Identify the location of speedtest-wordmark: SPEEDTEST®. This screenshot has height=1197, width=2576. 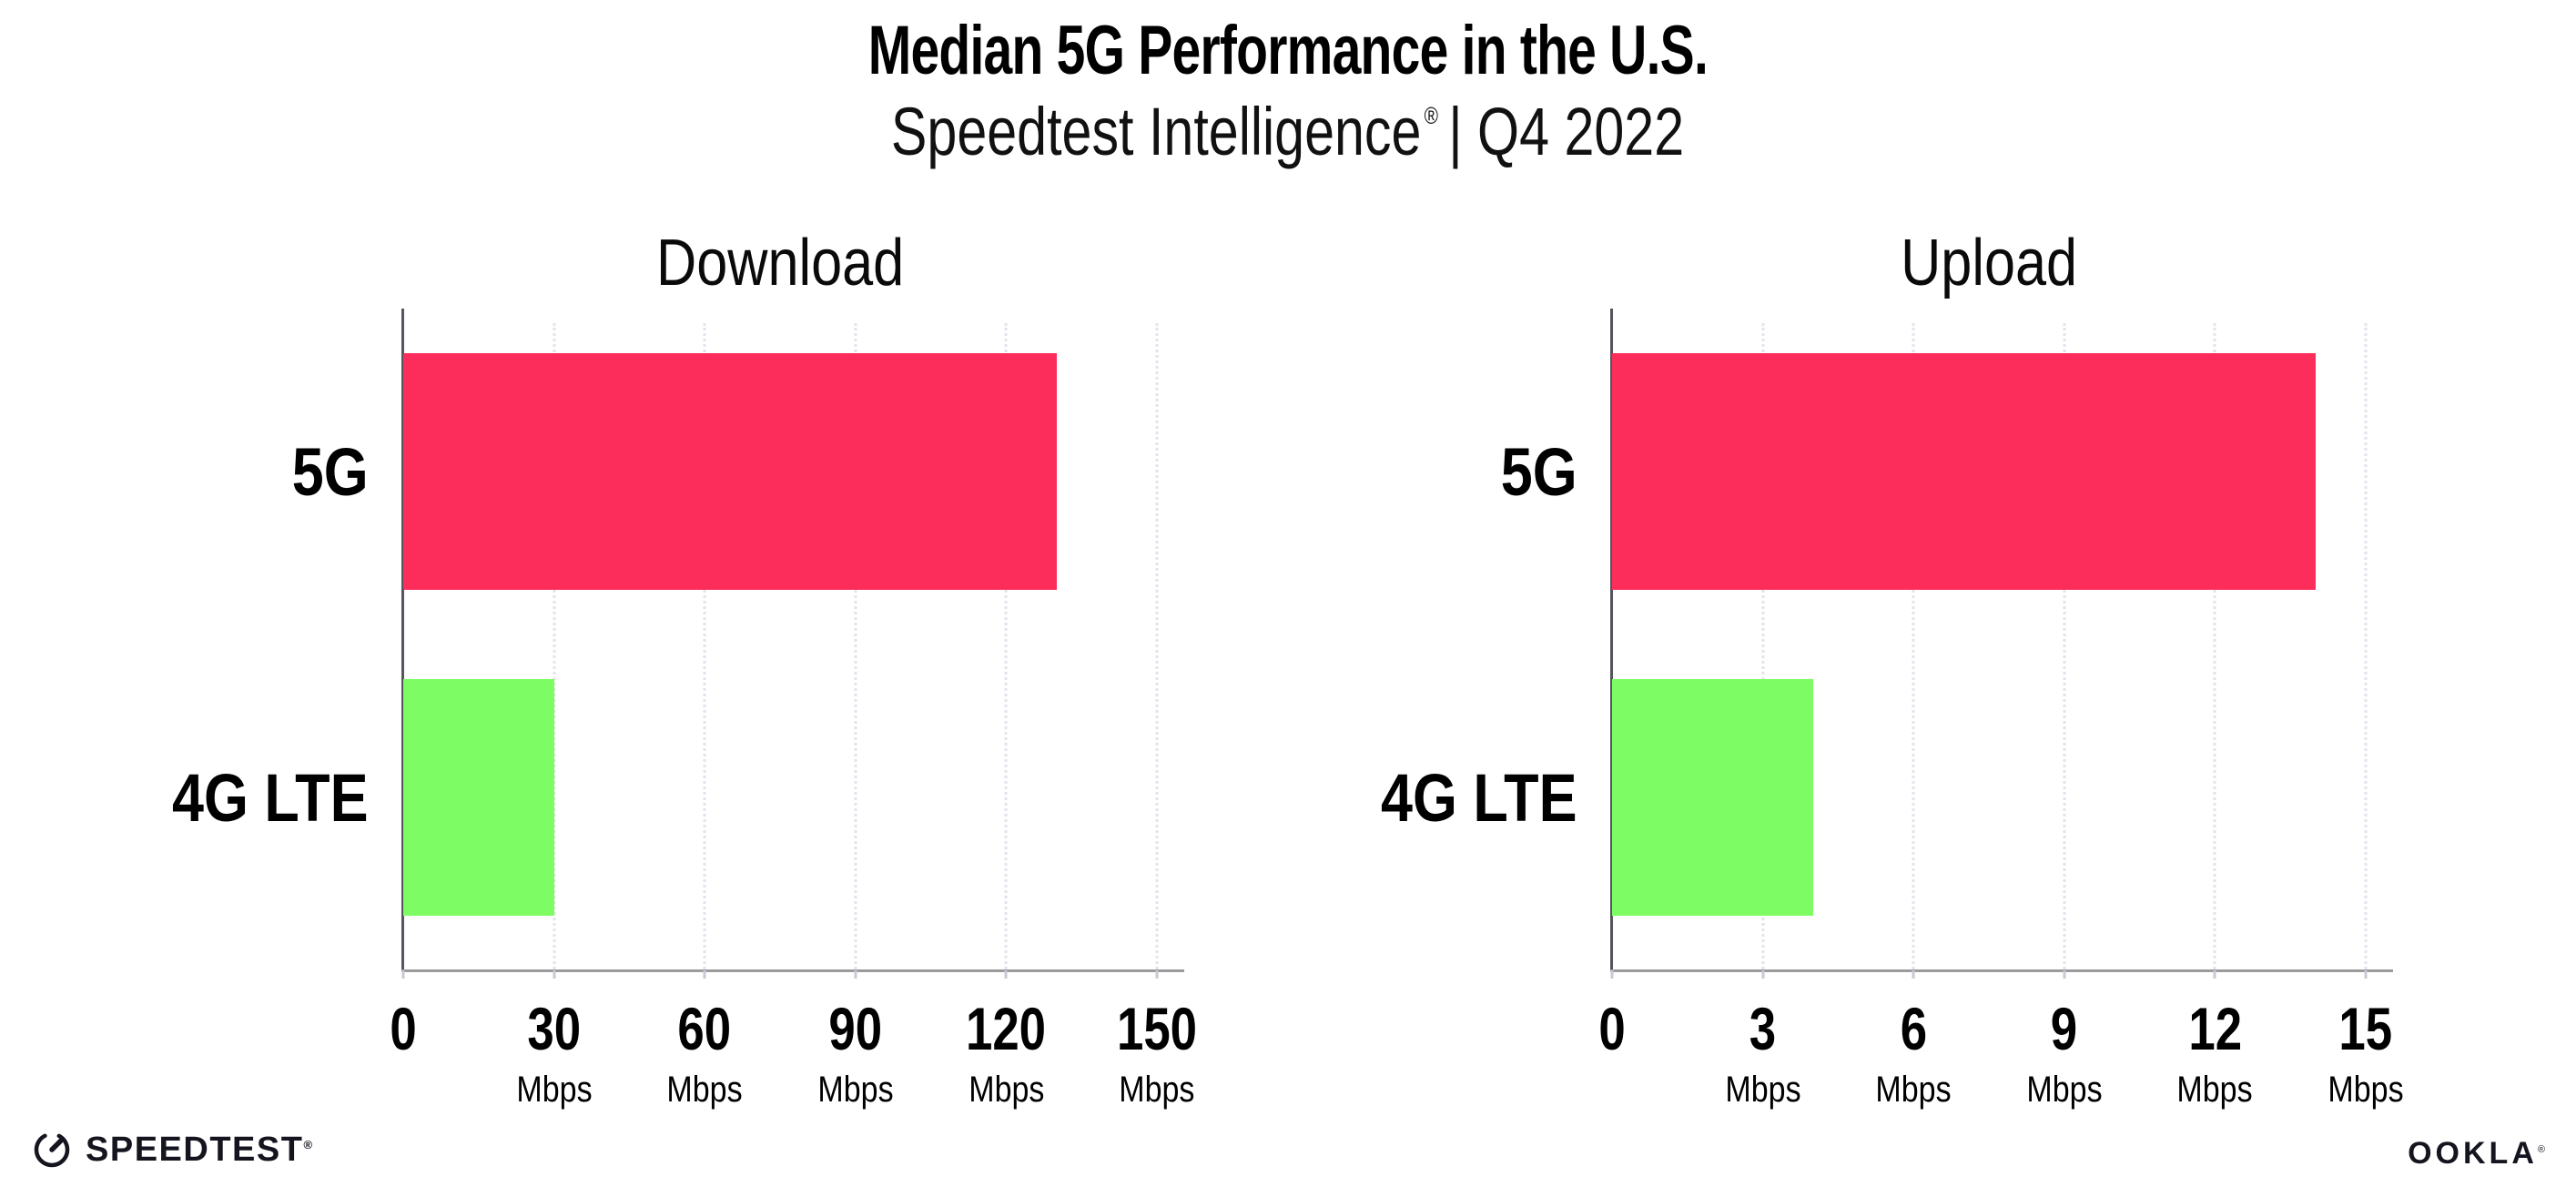
(200, 1150).